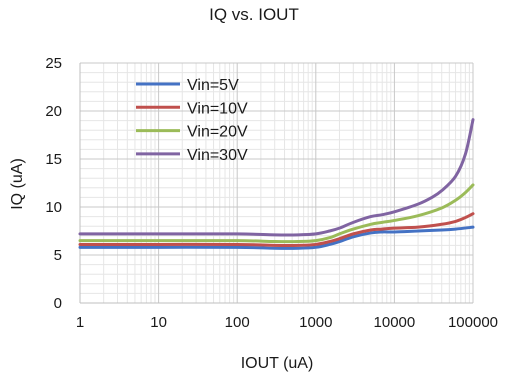 This screenshot has width=508, height=378. Describe the element at coordinates (58, 255) in the screenshot. I see `y-tick-label: 5` at that location.